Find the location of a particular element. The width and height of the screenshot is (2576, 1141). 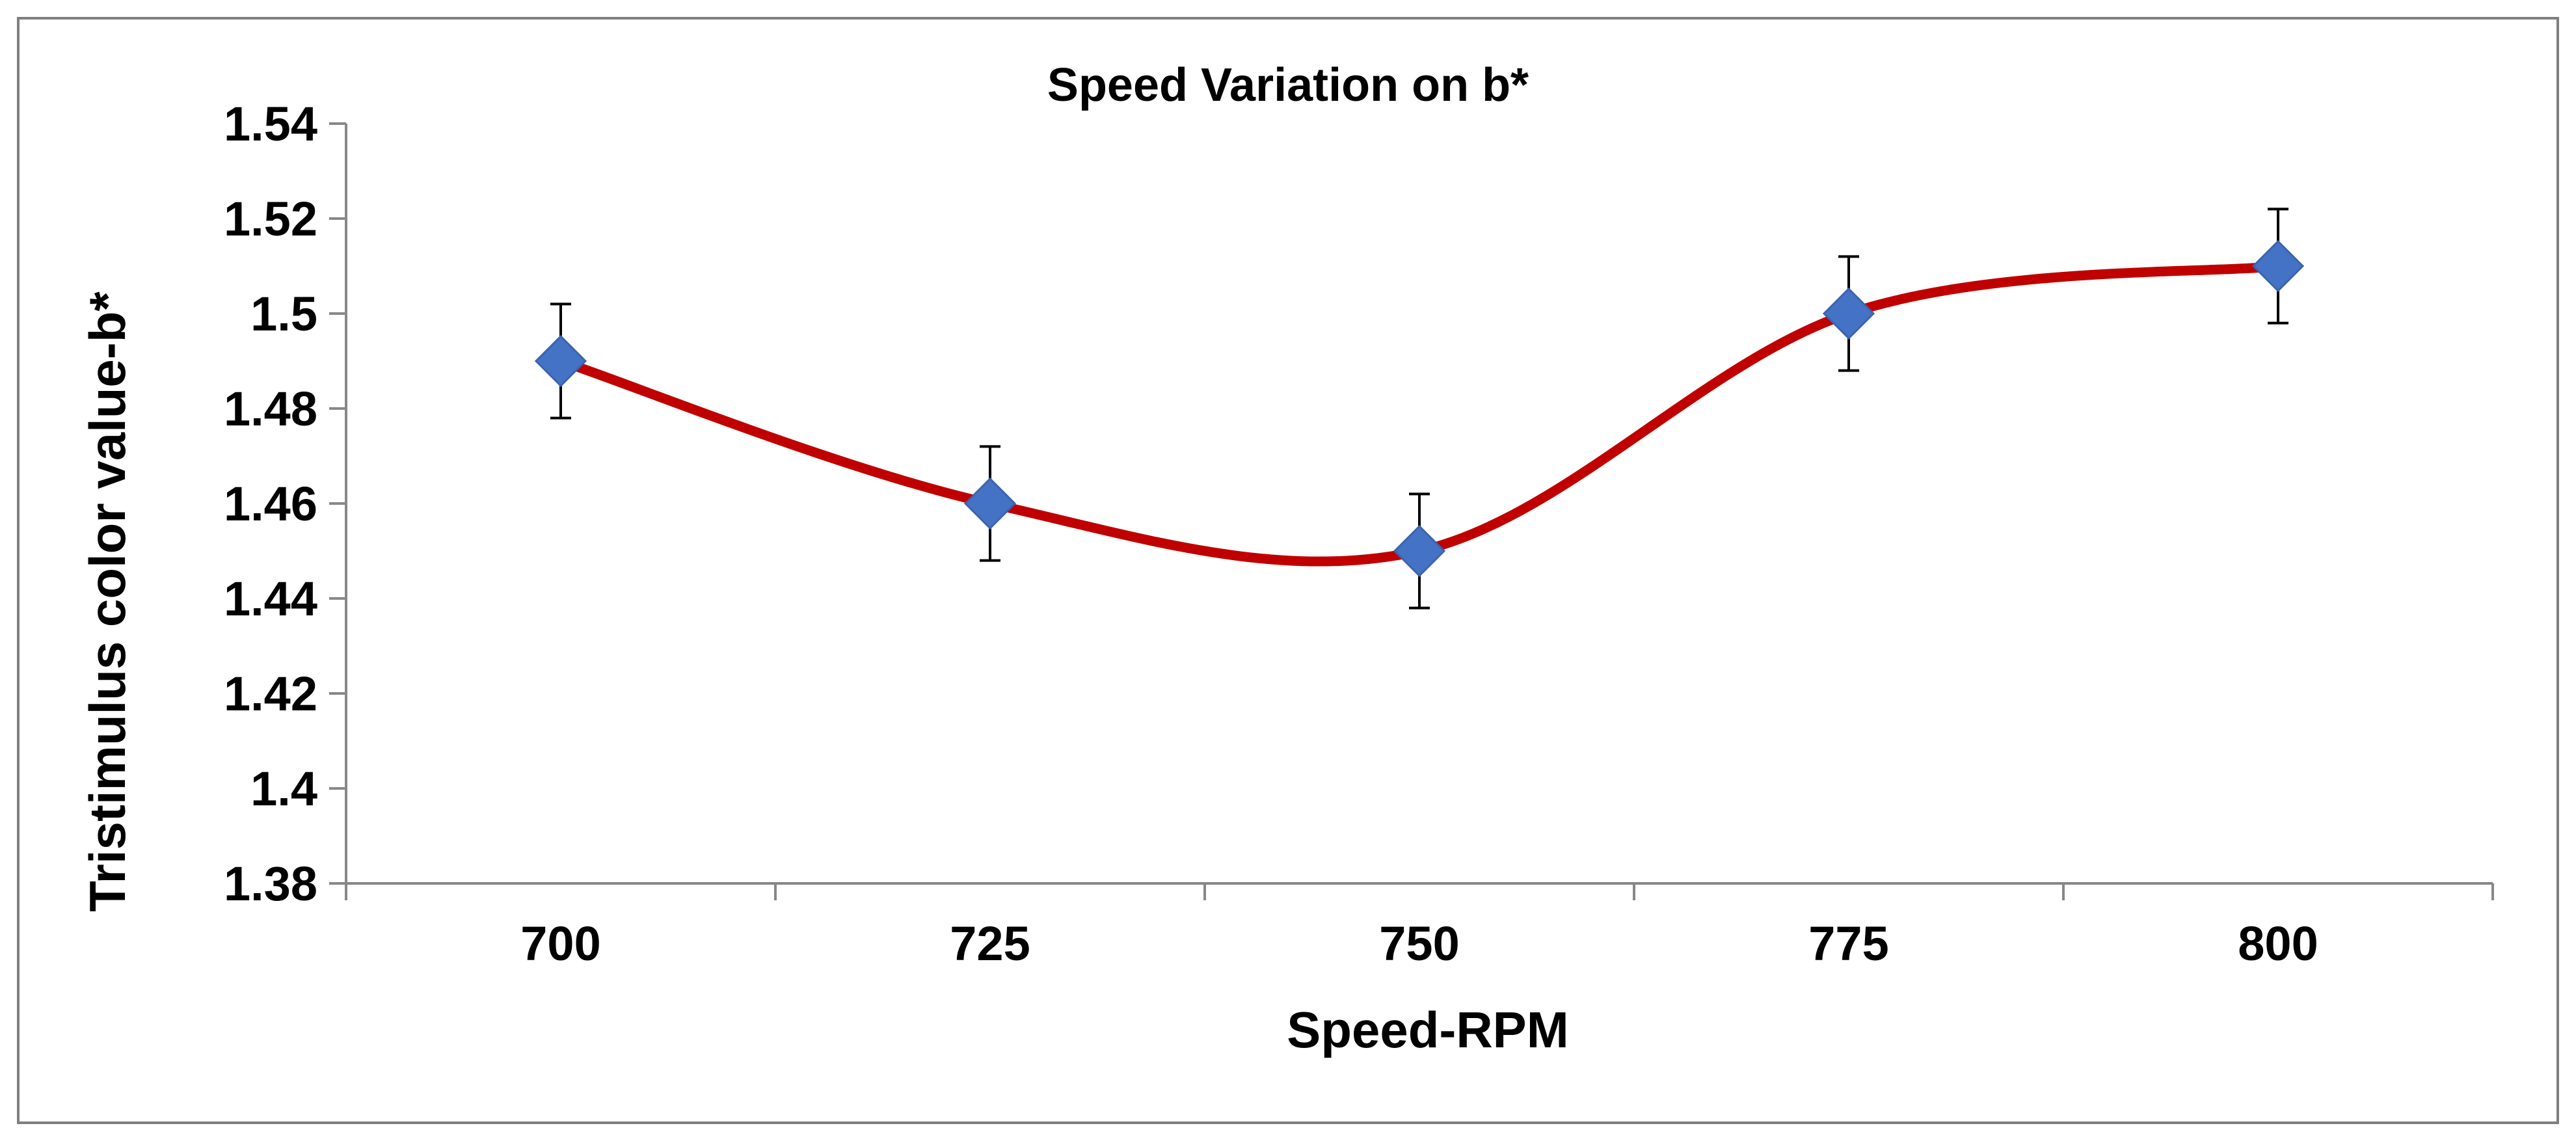

x-tick-label: 775 is located at coordinates (1848, 944).